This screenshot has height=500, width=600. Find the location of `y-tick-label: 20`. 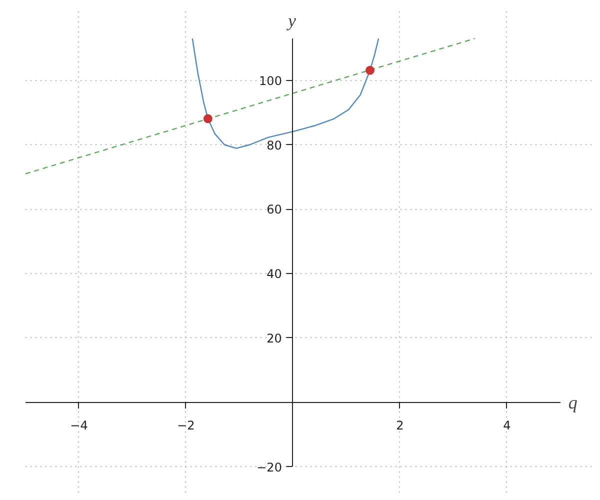

y-tick-label: 20 is located at coordinates (274, 338).